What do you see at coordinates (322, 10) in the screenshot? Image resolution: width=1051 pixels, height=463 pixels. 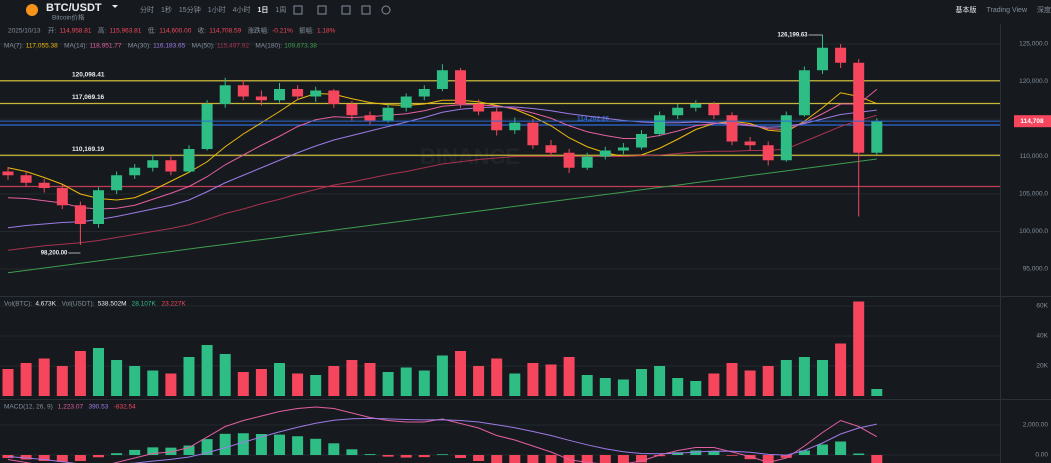 I see `indicator-icon` at bounding box center [322, 10].